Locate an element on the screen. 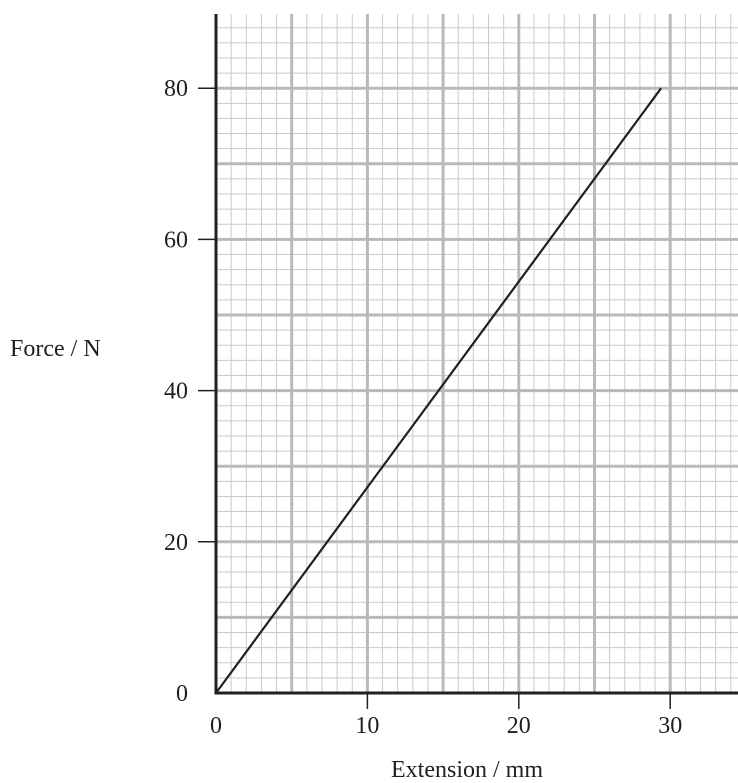 The image size is (738, 783). x-tick-labels: 0 10 20 30 is located at coordinates (446, 726).